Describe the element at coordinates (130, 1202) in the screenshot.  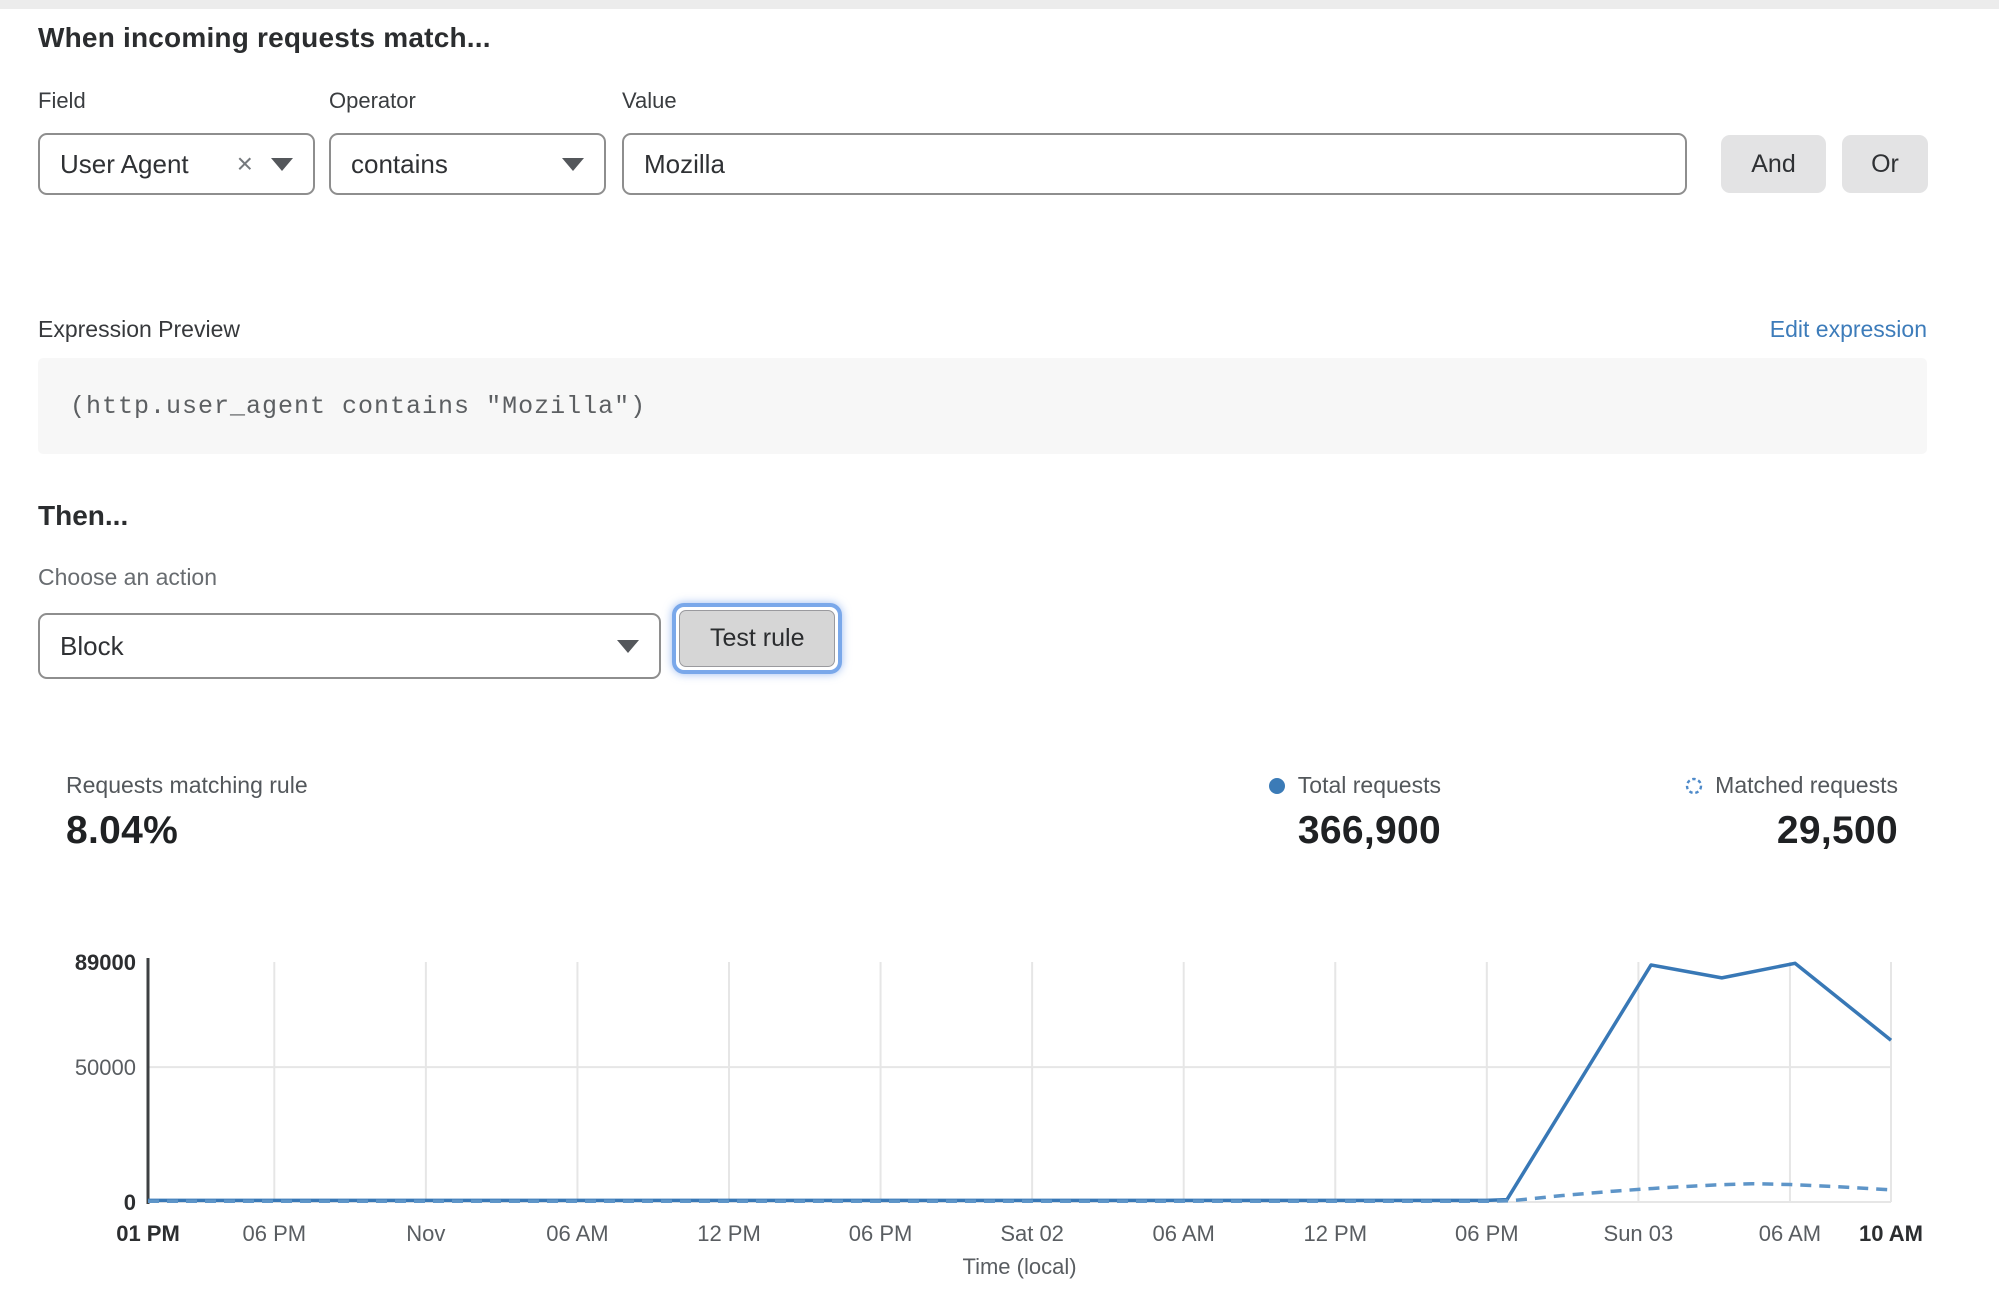
I see `svg-text: 0` at that location.